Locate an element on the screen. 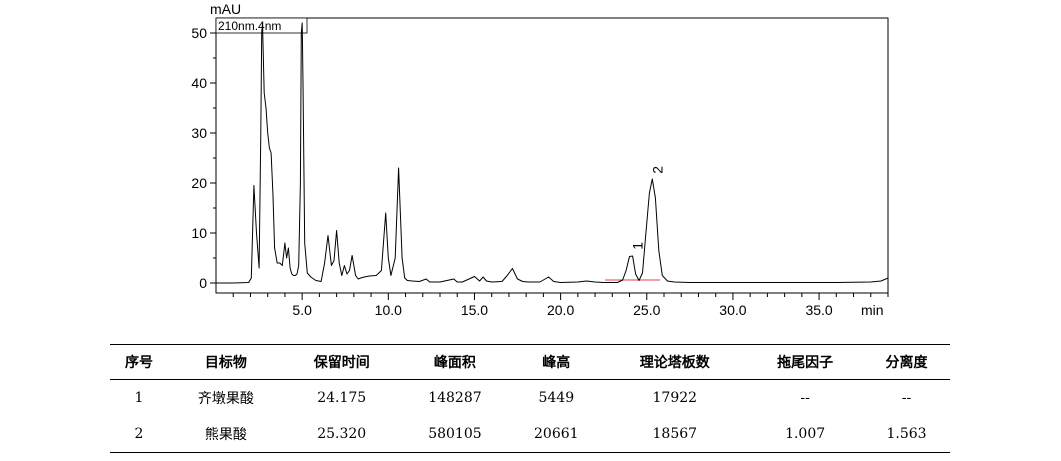 This screenshot has width=1061, height=461. x-tick-label: 20.0 is located at coordinates (560, 310).